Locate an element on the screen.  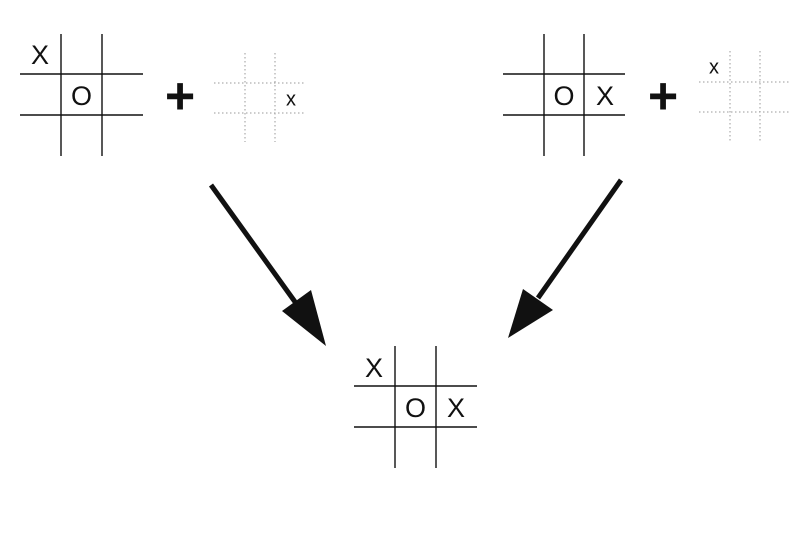
arrow-left-head is located at coordinates (304, 318).